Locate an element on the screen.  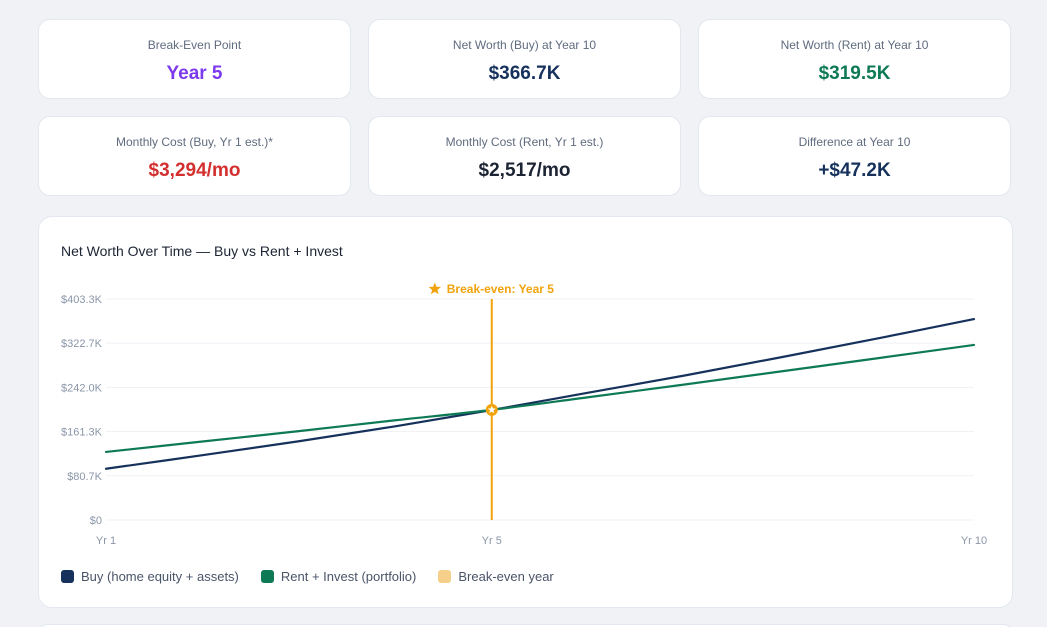
y-tick-label: $0 is located at coordinates (96, 521).